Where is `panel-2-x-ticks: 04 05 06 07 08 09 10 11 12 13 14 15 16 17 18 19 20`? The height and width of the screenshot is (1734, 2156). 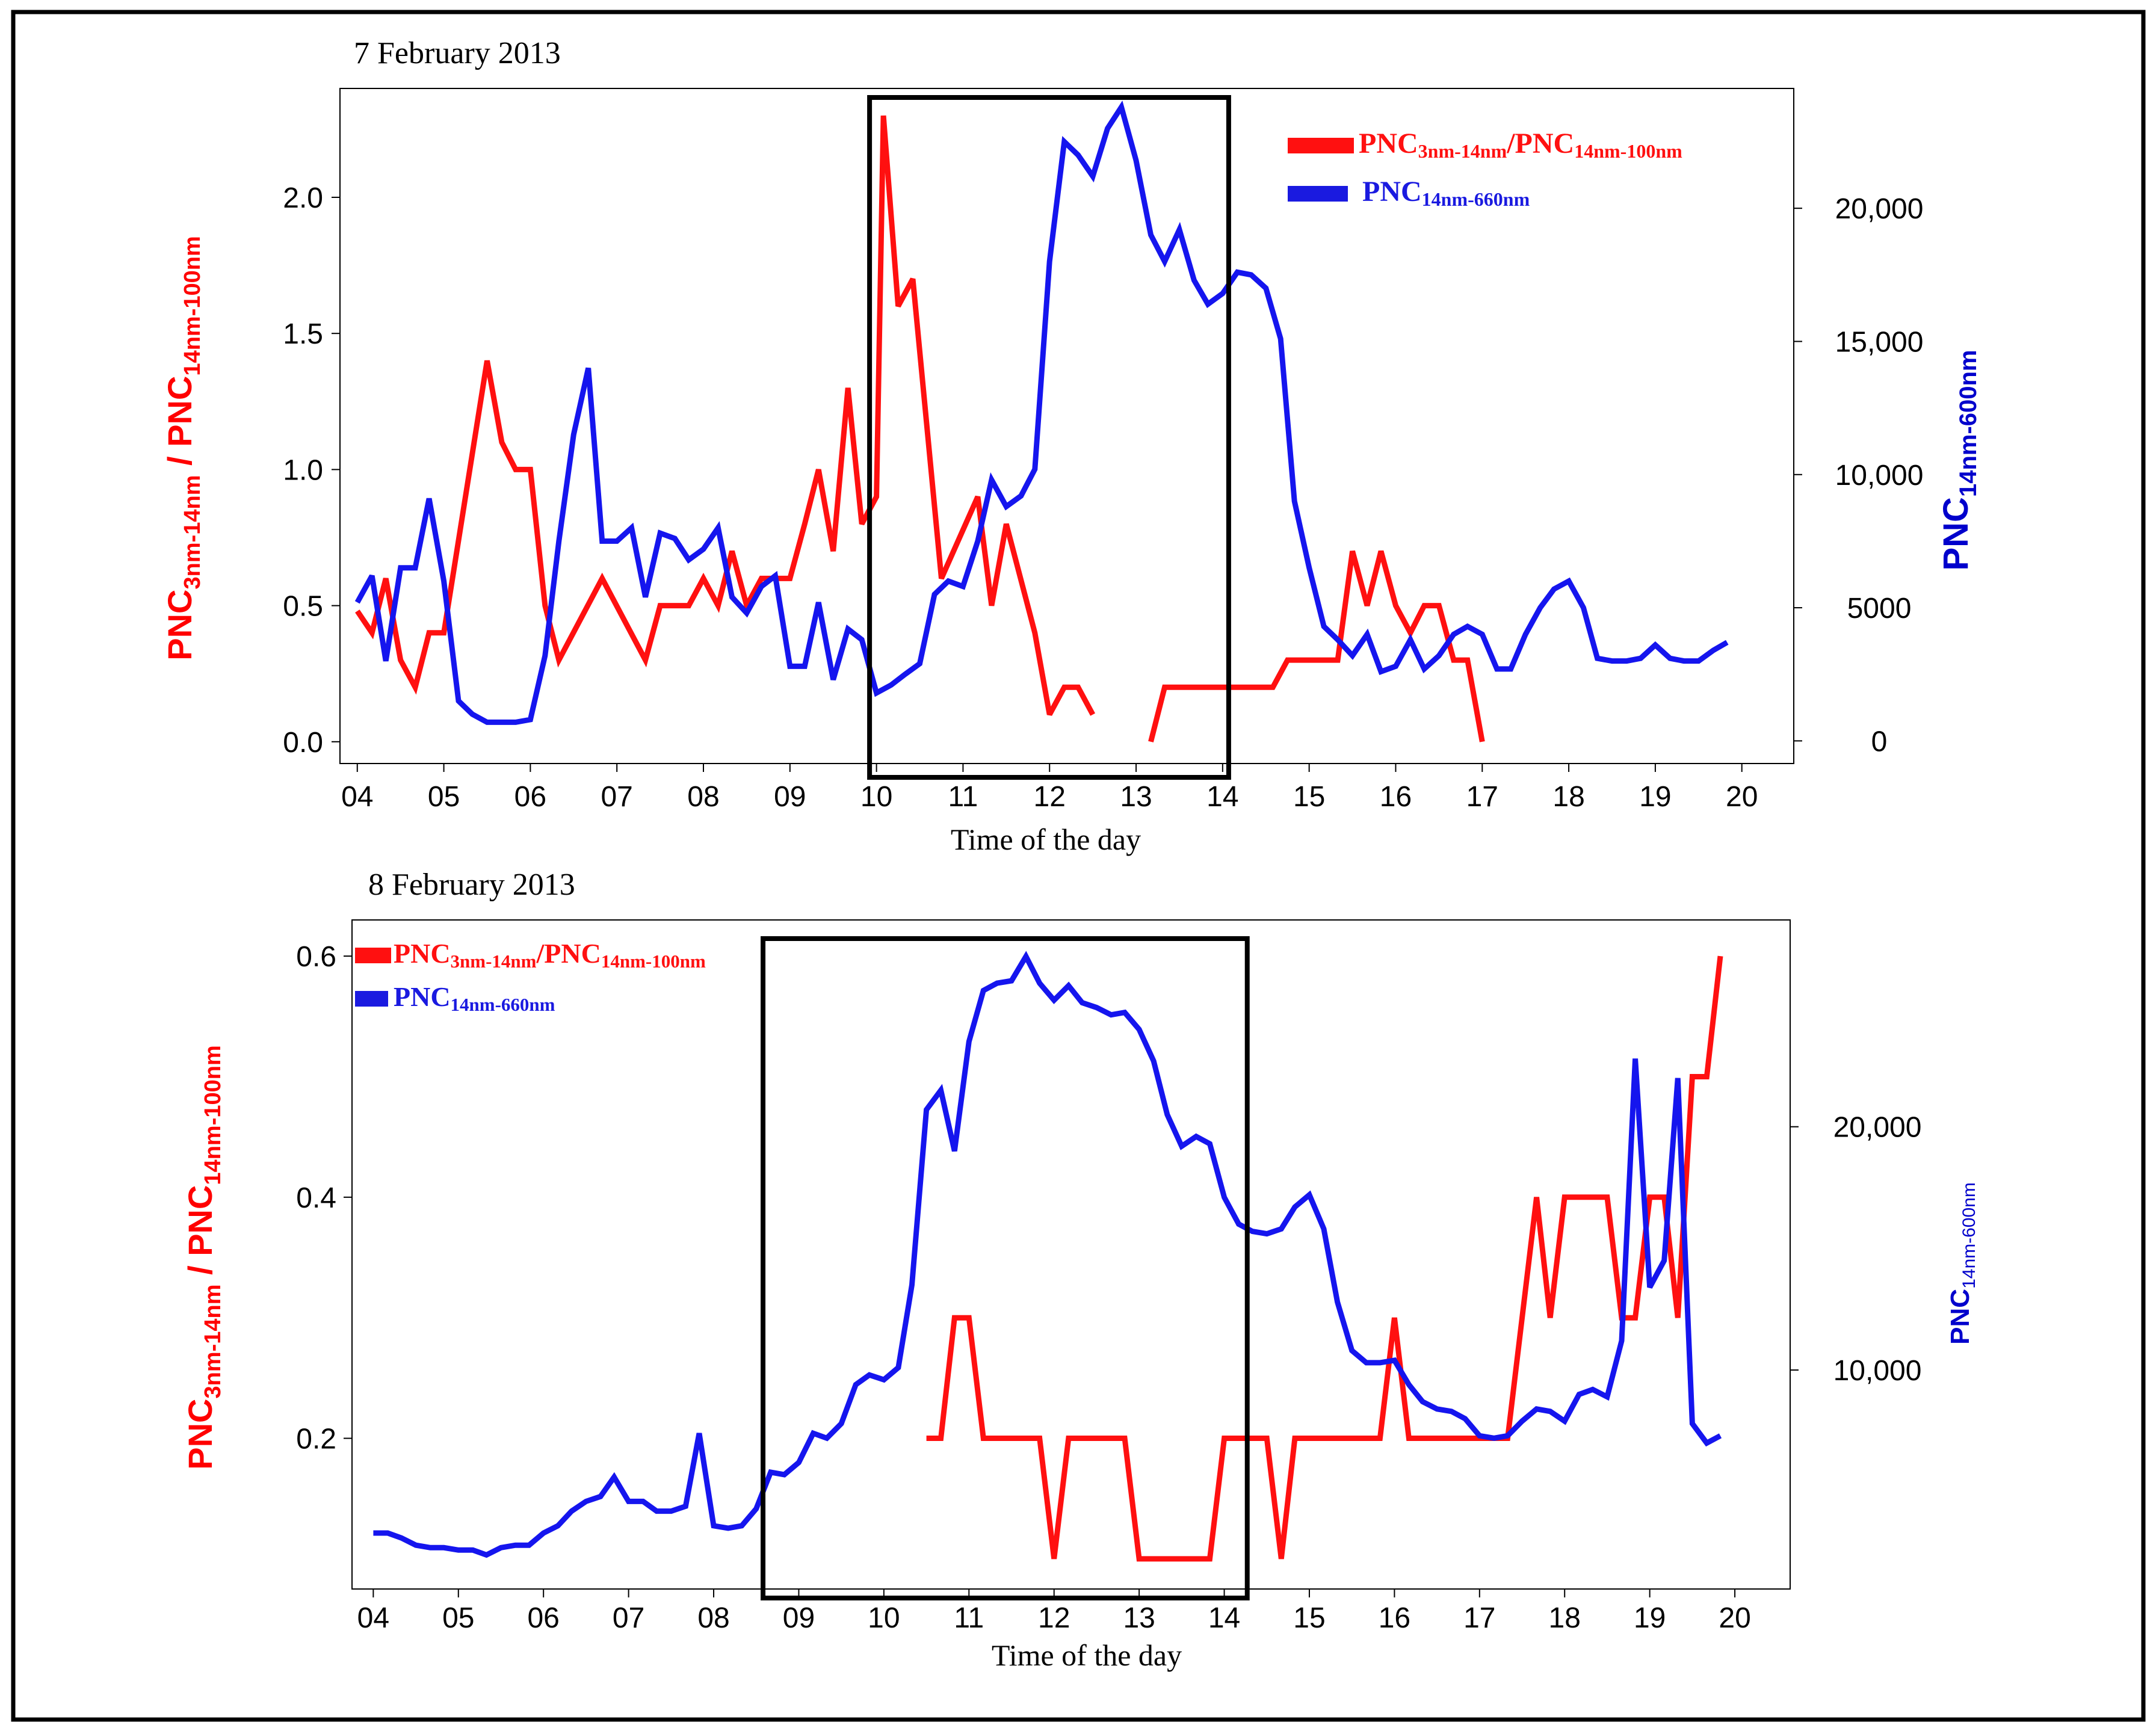 panel-2-x-ticks: 04 05 06 07 08 09 10 11 12 13 14 15 16 17 18 19 20 is located at coordinates (1054, 1611).